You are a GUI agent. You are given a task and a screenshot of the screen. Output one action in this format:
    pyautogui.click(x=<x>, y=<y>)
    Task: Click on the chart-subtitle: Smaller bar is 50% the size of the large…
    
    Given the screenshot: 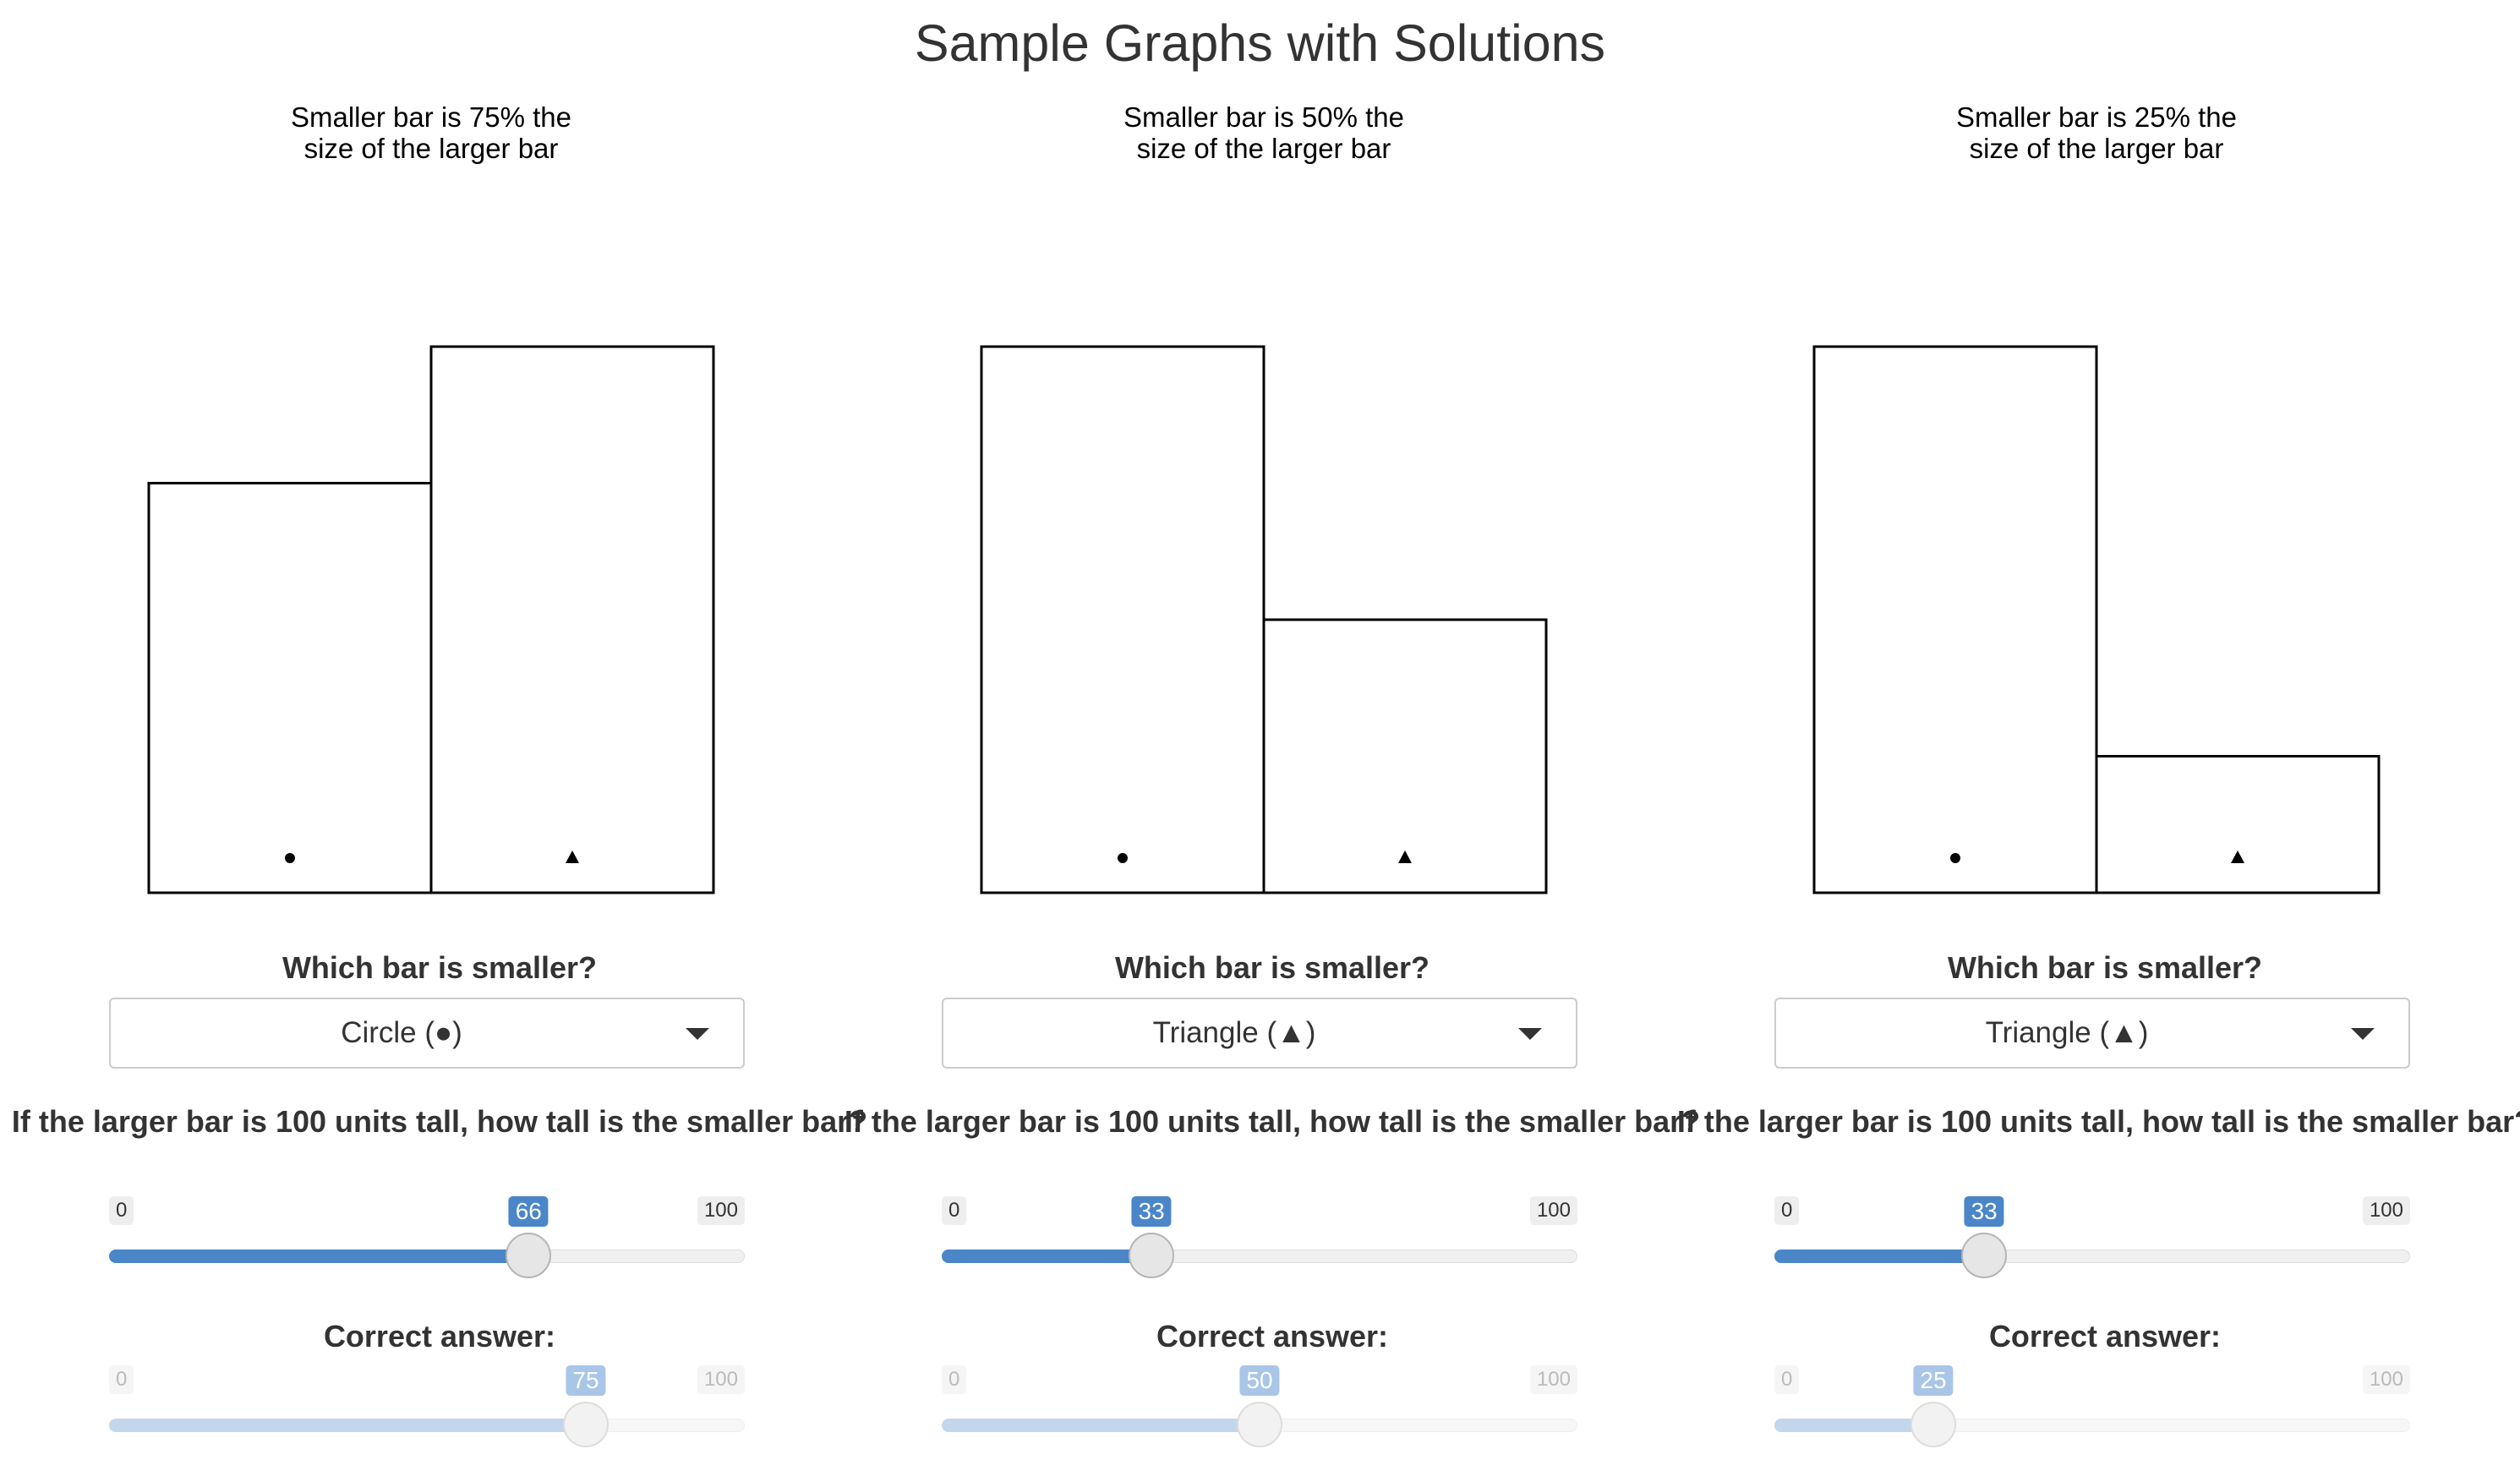 What is the action you would take?
    pyautogui.click(x=1264, y=132)
    